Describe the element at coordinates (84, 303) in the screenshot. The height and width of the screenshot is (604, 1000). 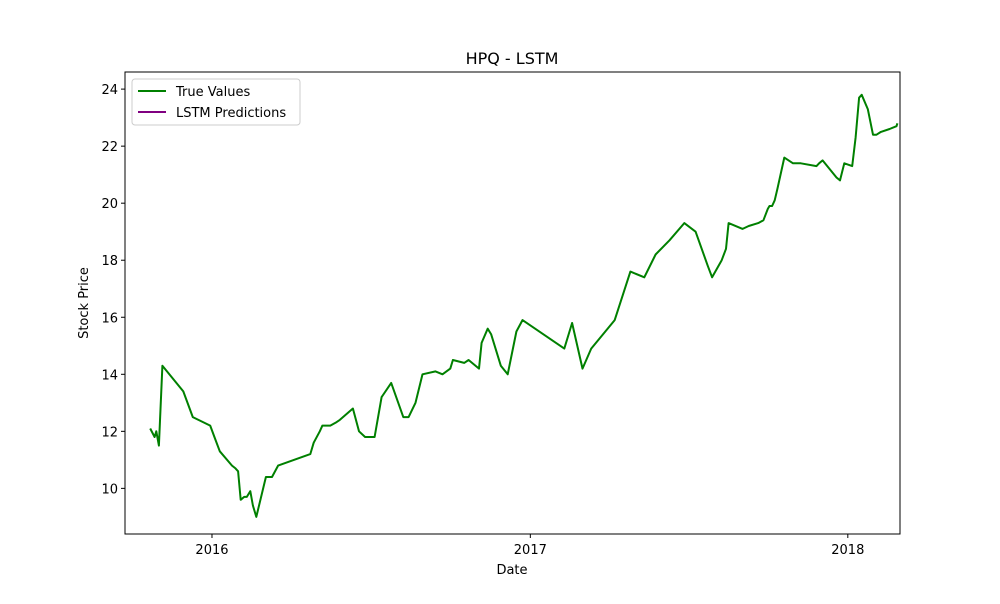
I see `y-axis-label: Stock Price` at that location.